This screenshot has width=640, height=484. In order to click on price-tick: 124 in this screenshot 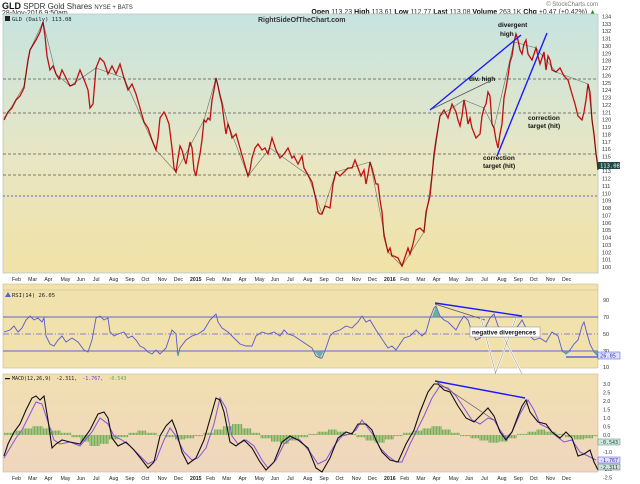, I will do `click(606, 91)`.